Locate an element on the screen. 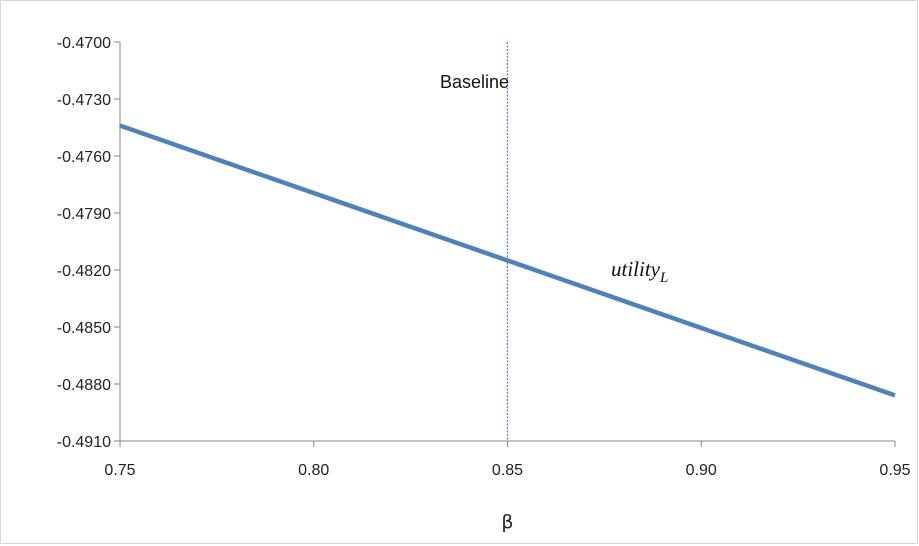 This screenshot has width=919, height=546. y-tick-label: -0.4730 is located at coordinates (84, 100).